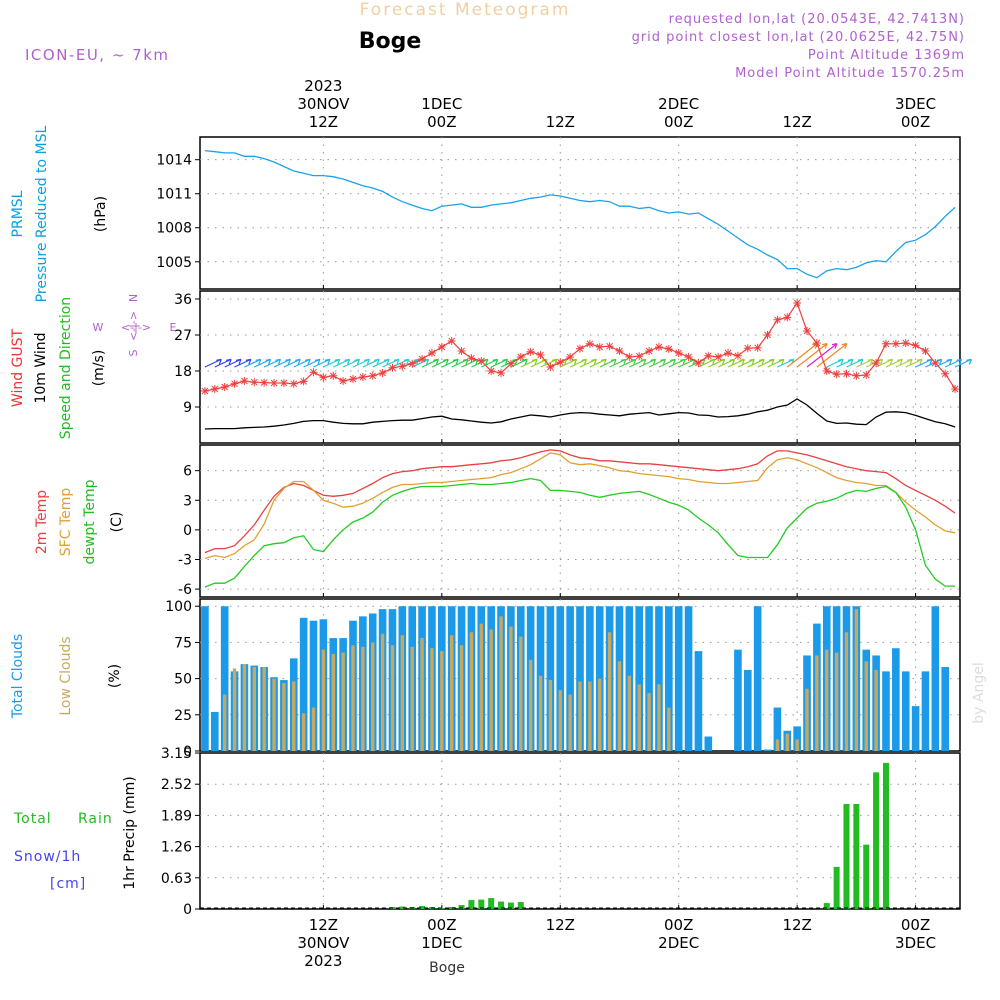 This screenshot has height=1000, width=1000. Describe the element at coordinates (465, 10) in the screenshot. I see `product-title: Forecast Meteogram` at that location.